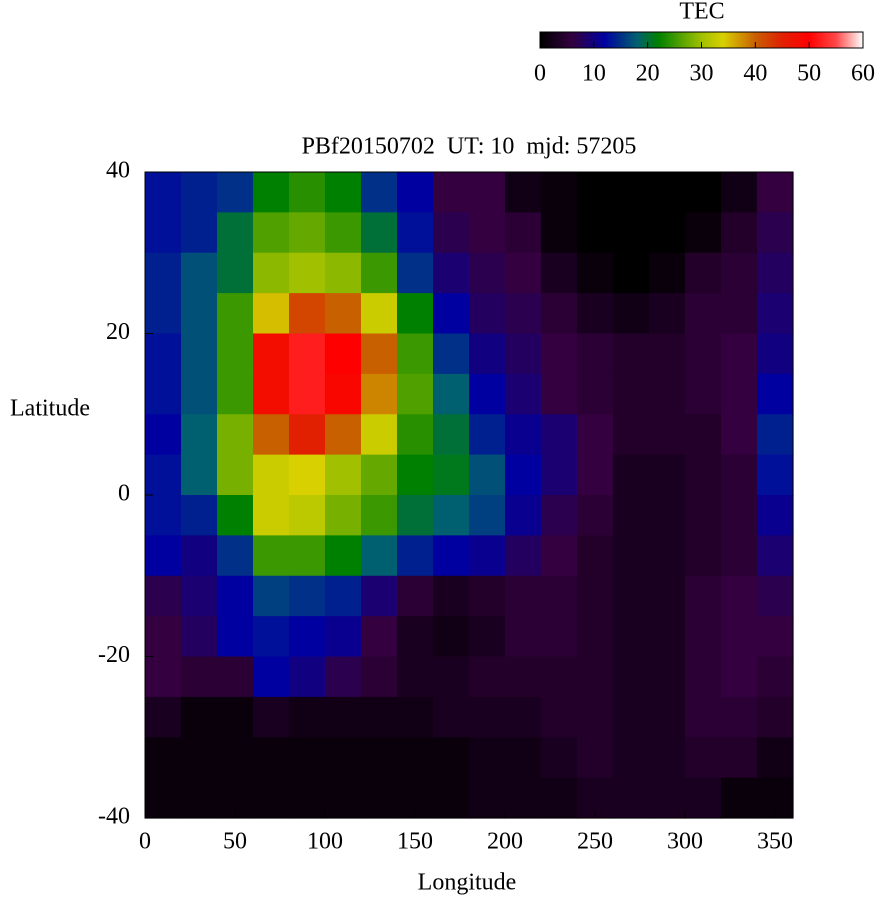 This screenshot has height=900, width=878. Describe the element at coordinates (114, 817) in the screenshot. I see `y-tick-label: -40` at that location.